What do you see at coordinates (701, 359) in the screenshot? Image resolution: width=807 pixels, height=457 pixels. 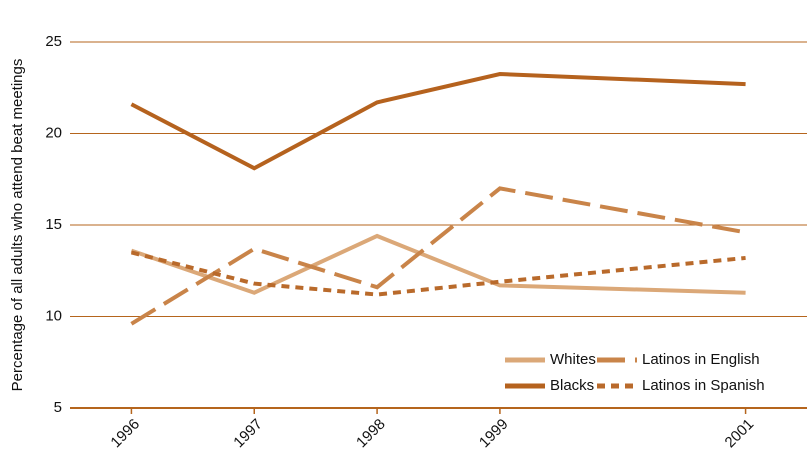 I see `legend-label: Latinos in English` at bounding box center [701, 359].